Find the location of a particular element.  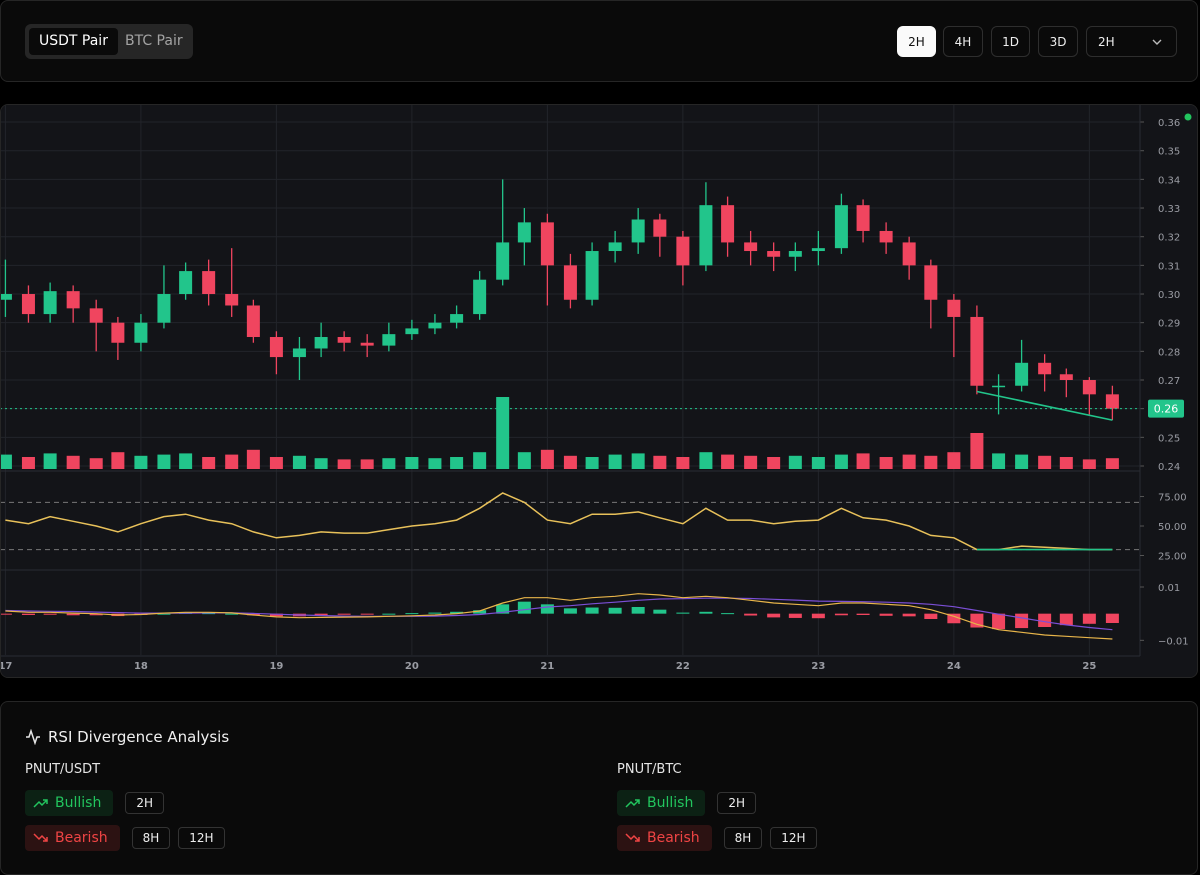

y-tick-label: 0.30 is located at coordinates (1169, 295).